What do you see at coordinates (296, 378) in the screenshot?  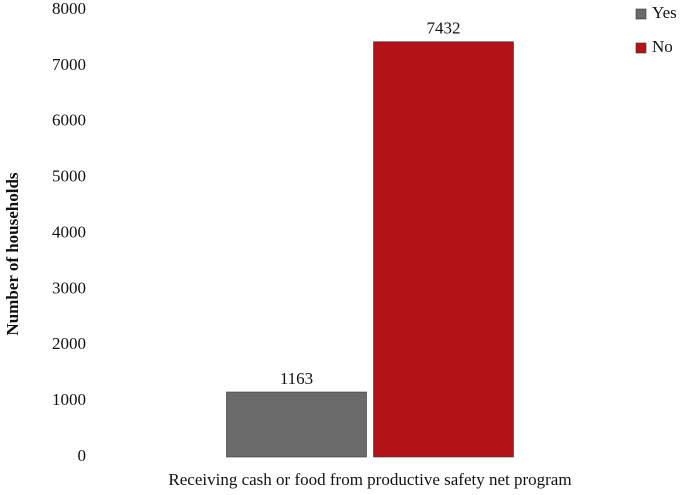 I see `data-label: 1163` at bounding box center [296, 378].